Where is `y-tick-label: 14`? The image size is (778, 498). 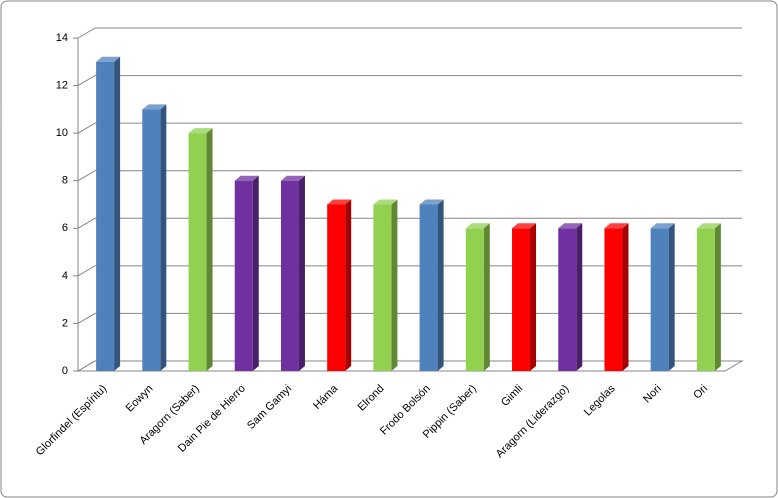 y-tick-label: 14 is located at coordinates (62, 38).